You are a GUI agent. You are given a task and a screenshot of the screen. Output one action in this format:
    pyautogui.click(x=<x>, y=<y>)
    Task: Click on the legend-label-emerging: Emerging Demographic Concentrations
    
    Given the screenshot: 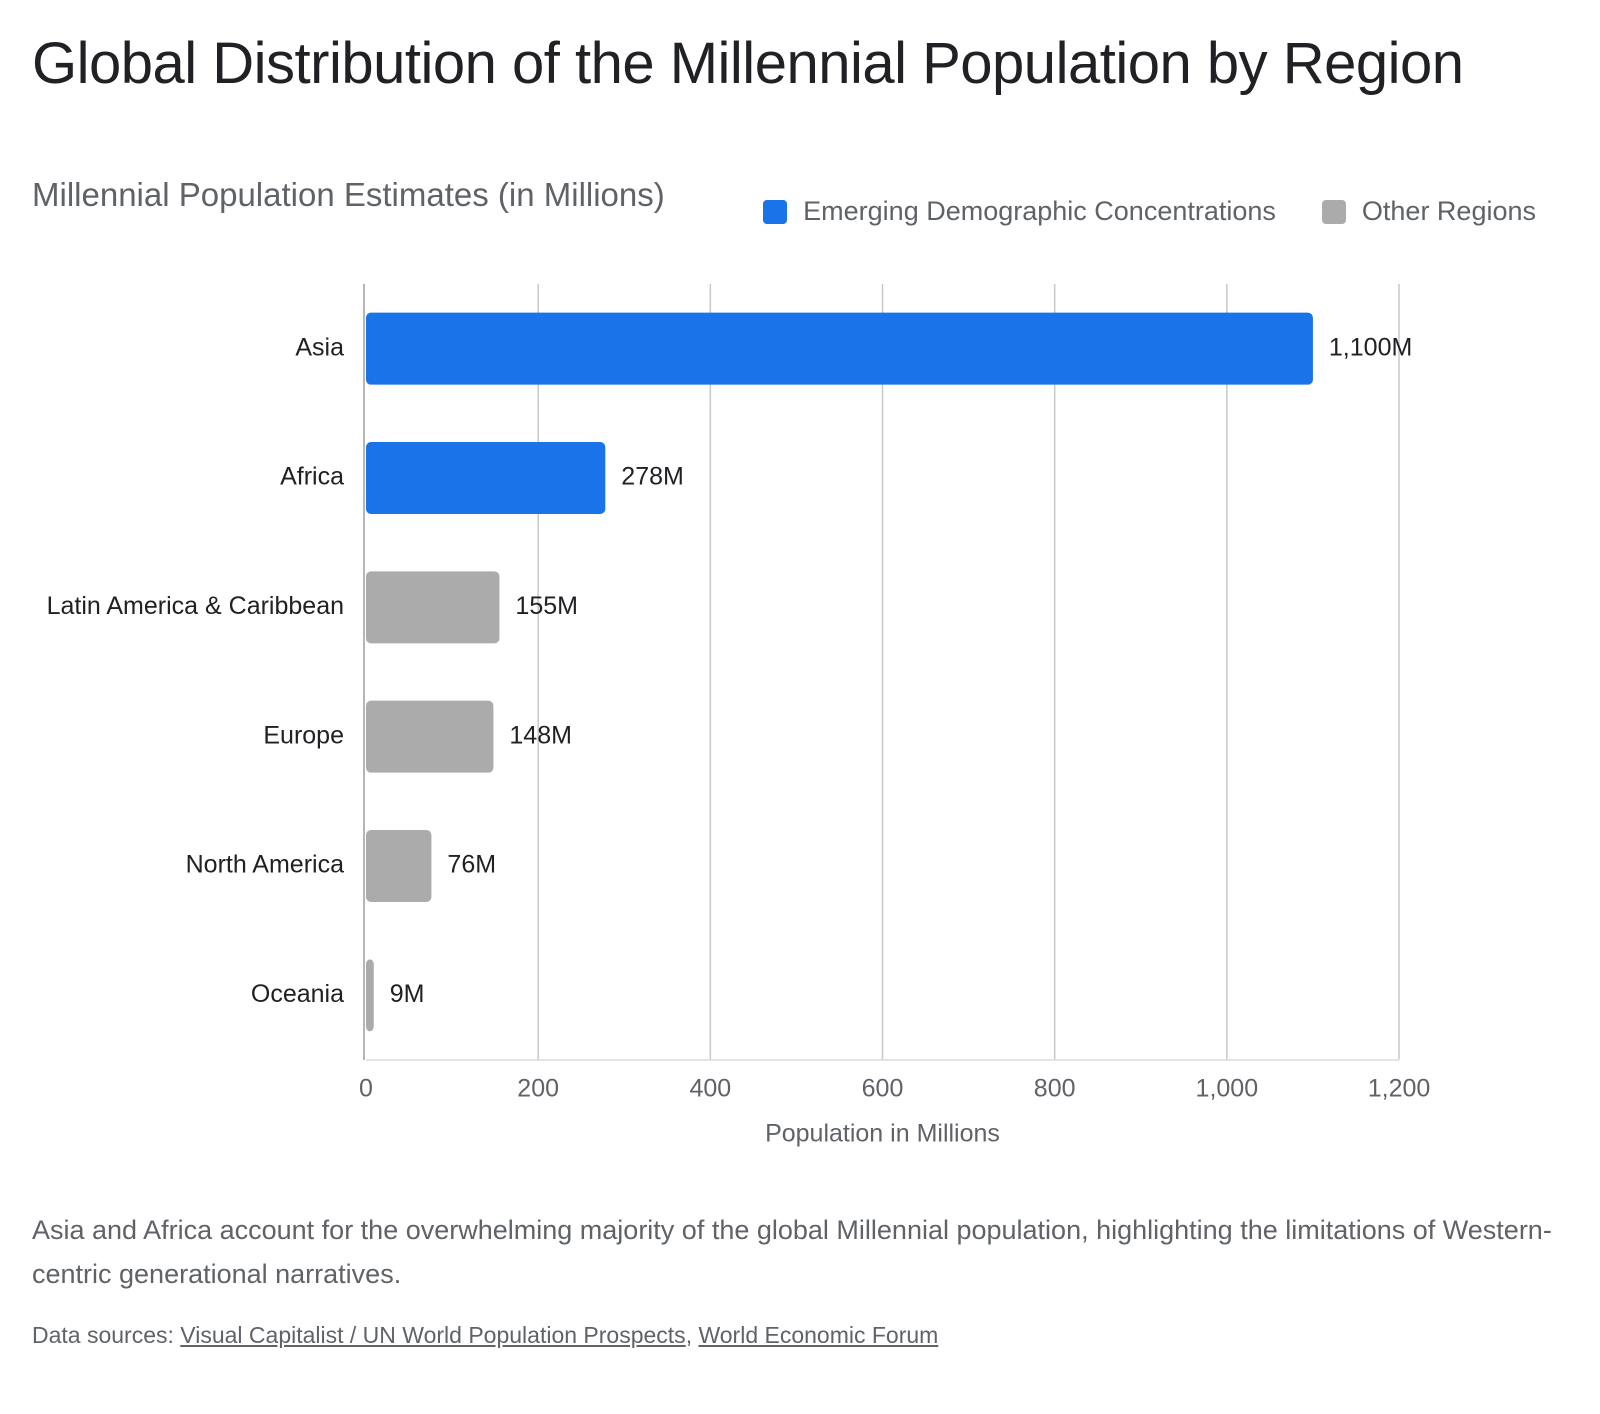 What is the action you would take?
    pyautogui.click(x=1039, y=211)
    